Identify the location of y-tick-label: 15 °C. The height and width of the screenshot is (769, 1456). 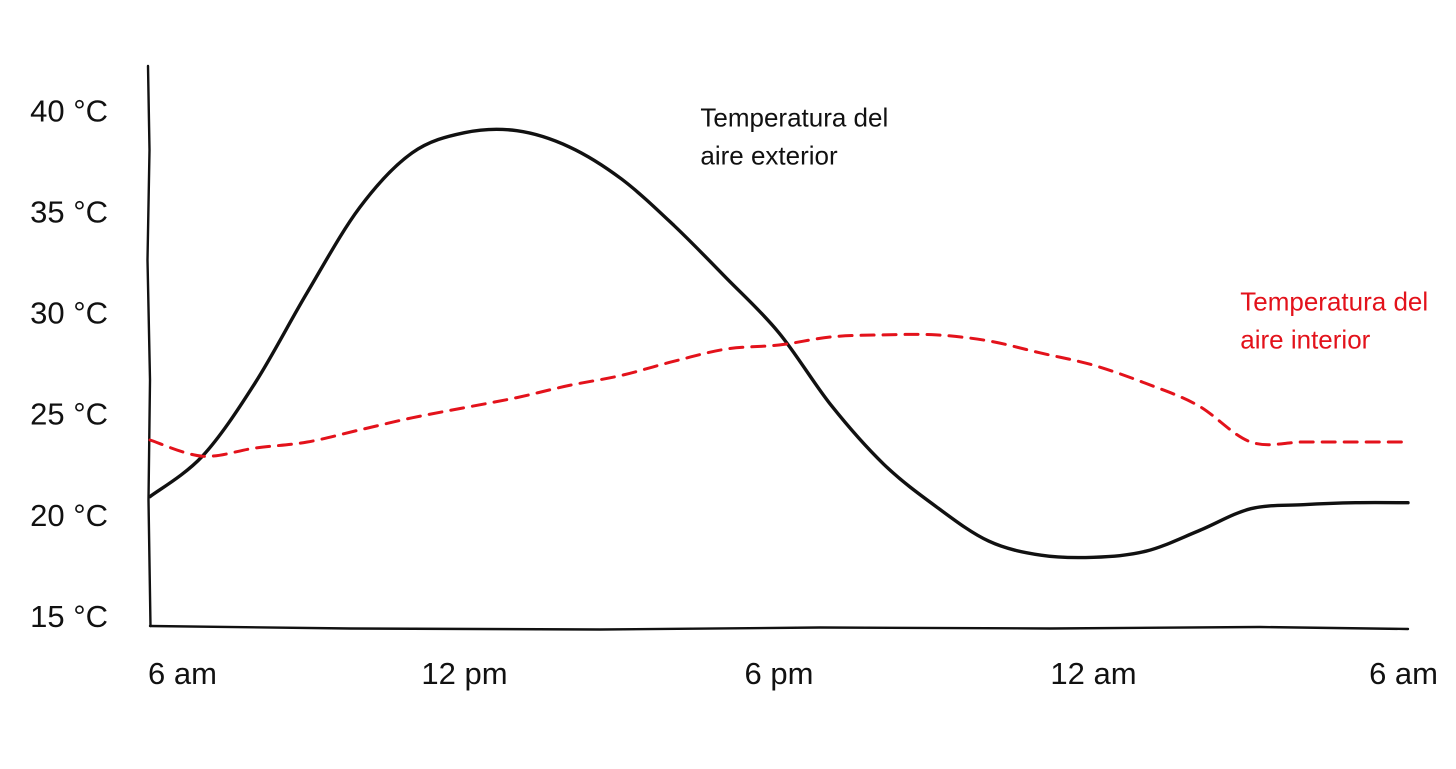
(69, 616).